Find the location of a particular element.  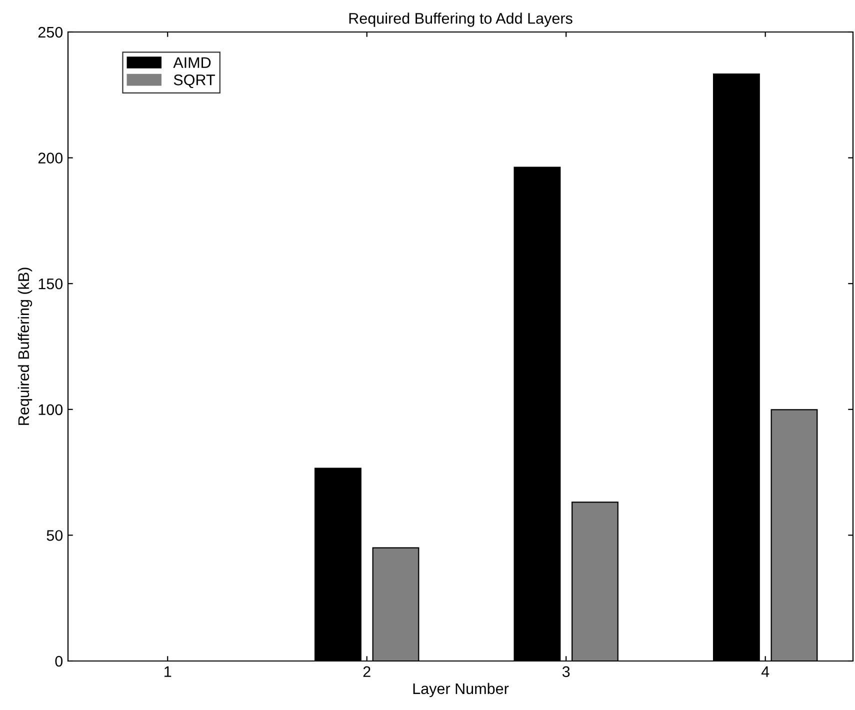

y-tick-label: 200 is located at coordinates (50, 158).